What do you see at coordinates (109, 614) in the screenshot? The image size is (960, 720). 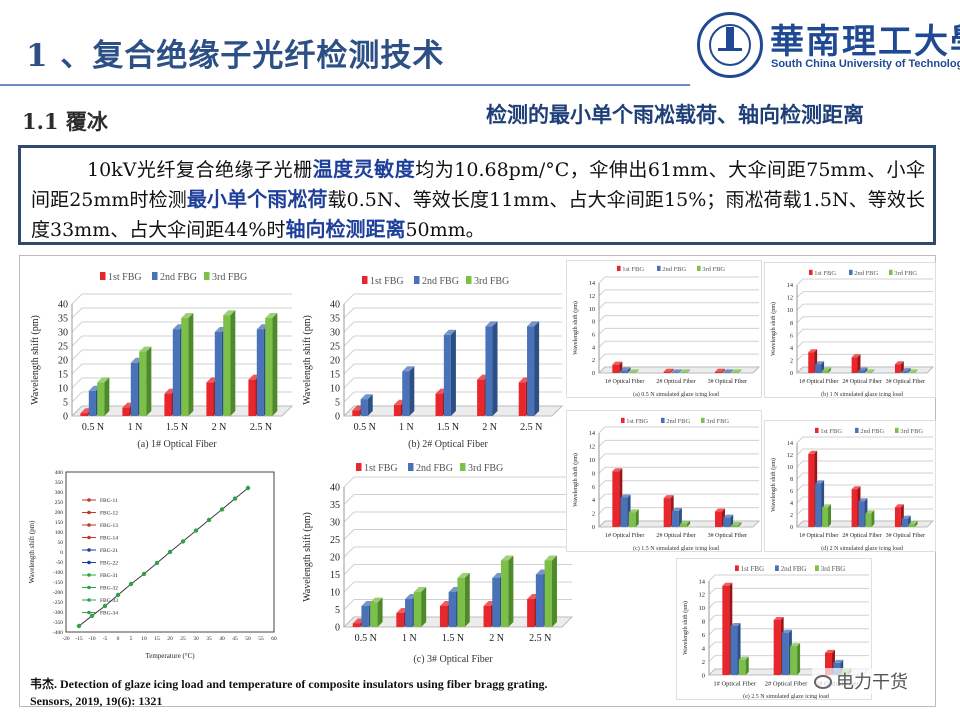 I see `legend-label: FBG-34` at bounding box center [109, 614].